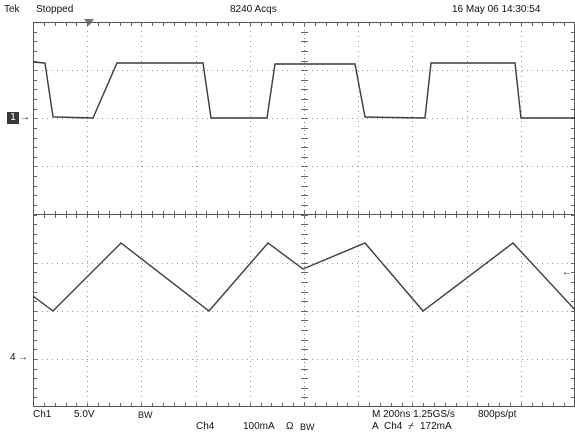 The image size is (575, 433). Describe the element at coordinates (13, 118) in the screenshot. I see `ch1-ground-marker: 1` at that location.